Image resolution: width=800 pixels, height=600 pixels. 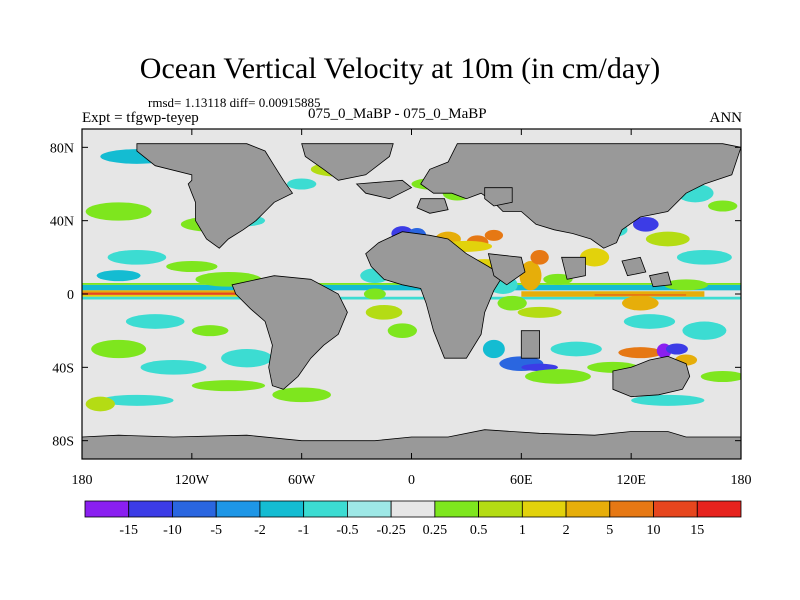 I want to click on colorbar-label: -1, so click(x=304, y=530).